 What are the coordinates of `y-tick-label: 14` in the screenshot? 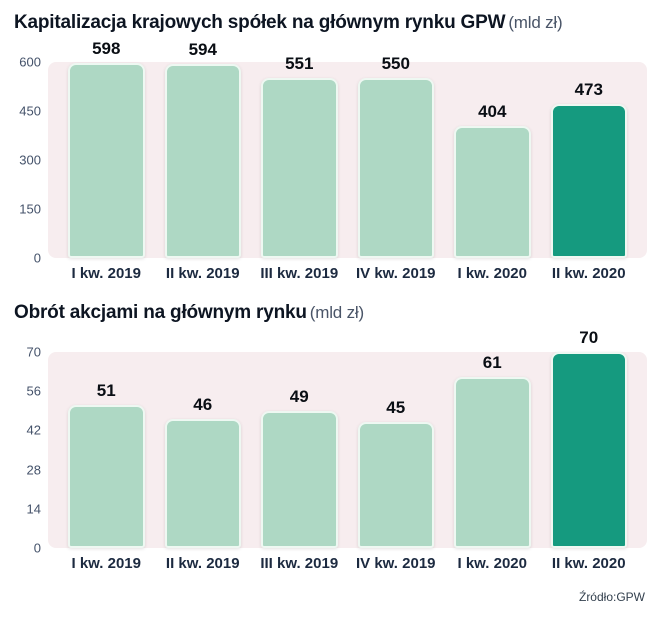 It's located at (33, 509).